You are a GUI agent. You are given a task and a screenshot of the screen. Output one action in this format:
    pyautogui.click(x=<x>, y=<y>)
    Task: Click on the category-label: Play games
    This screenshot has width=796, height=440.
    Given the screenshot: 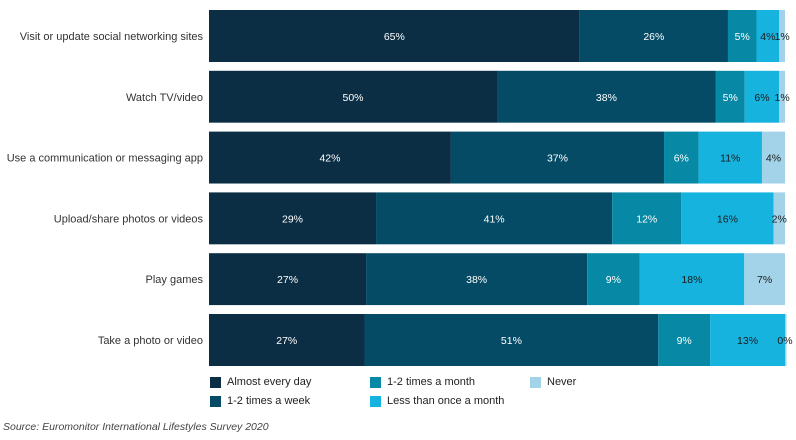 What is the action you would take?
    pyautogui.click(x=175, y=280)
    